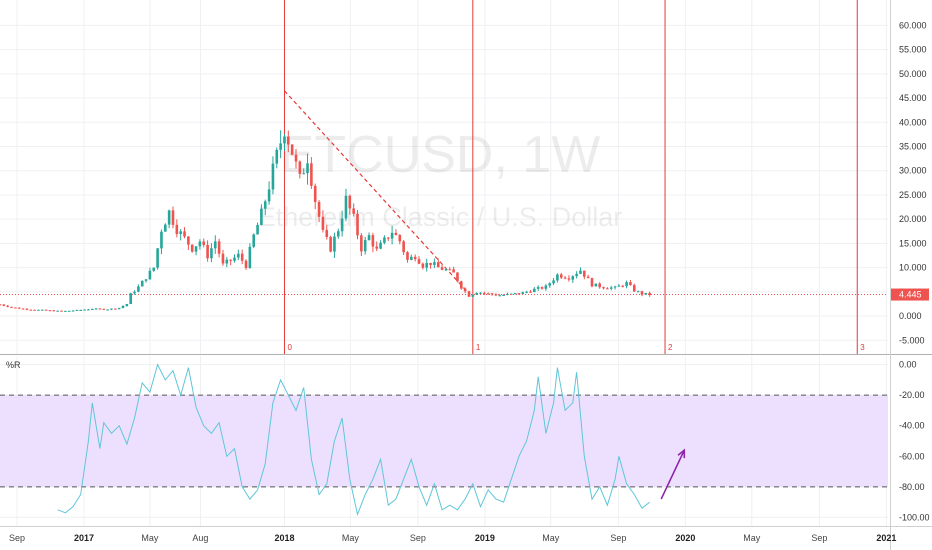 The width and height of the screenshot is (932, 550). What do you see at coordinates (912, 456) in the screenshot?
I see `indicator-tick-label: -60.00` at bounding box center [912, 456].